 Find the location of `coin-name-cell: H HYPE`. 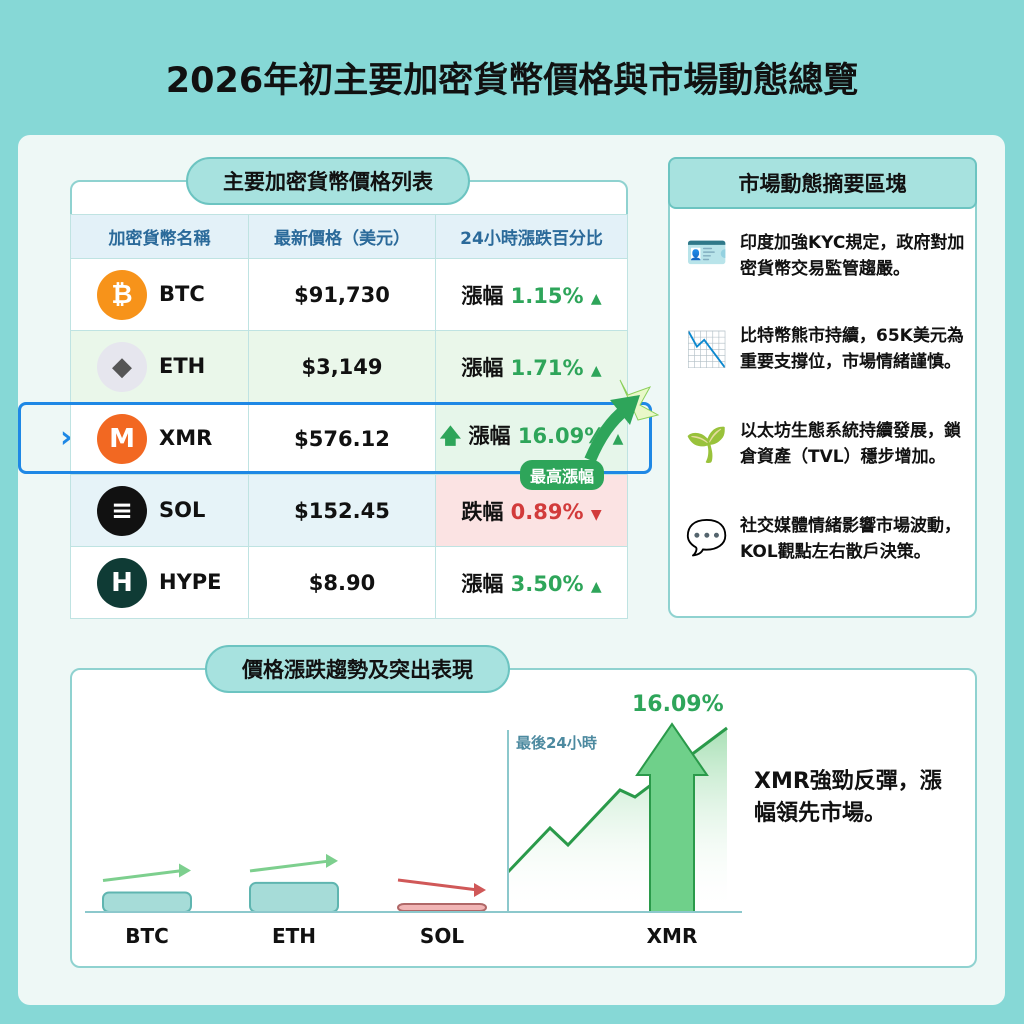

coin-name-cell: H HYPE is located at coordinates (159, 582).